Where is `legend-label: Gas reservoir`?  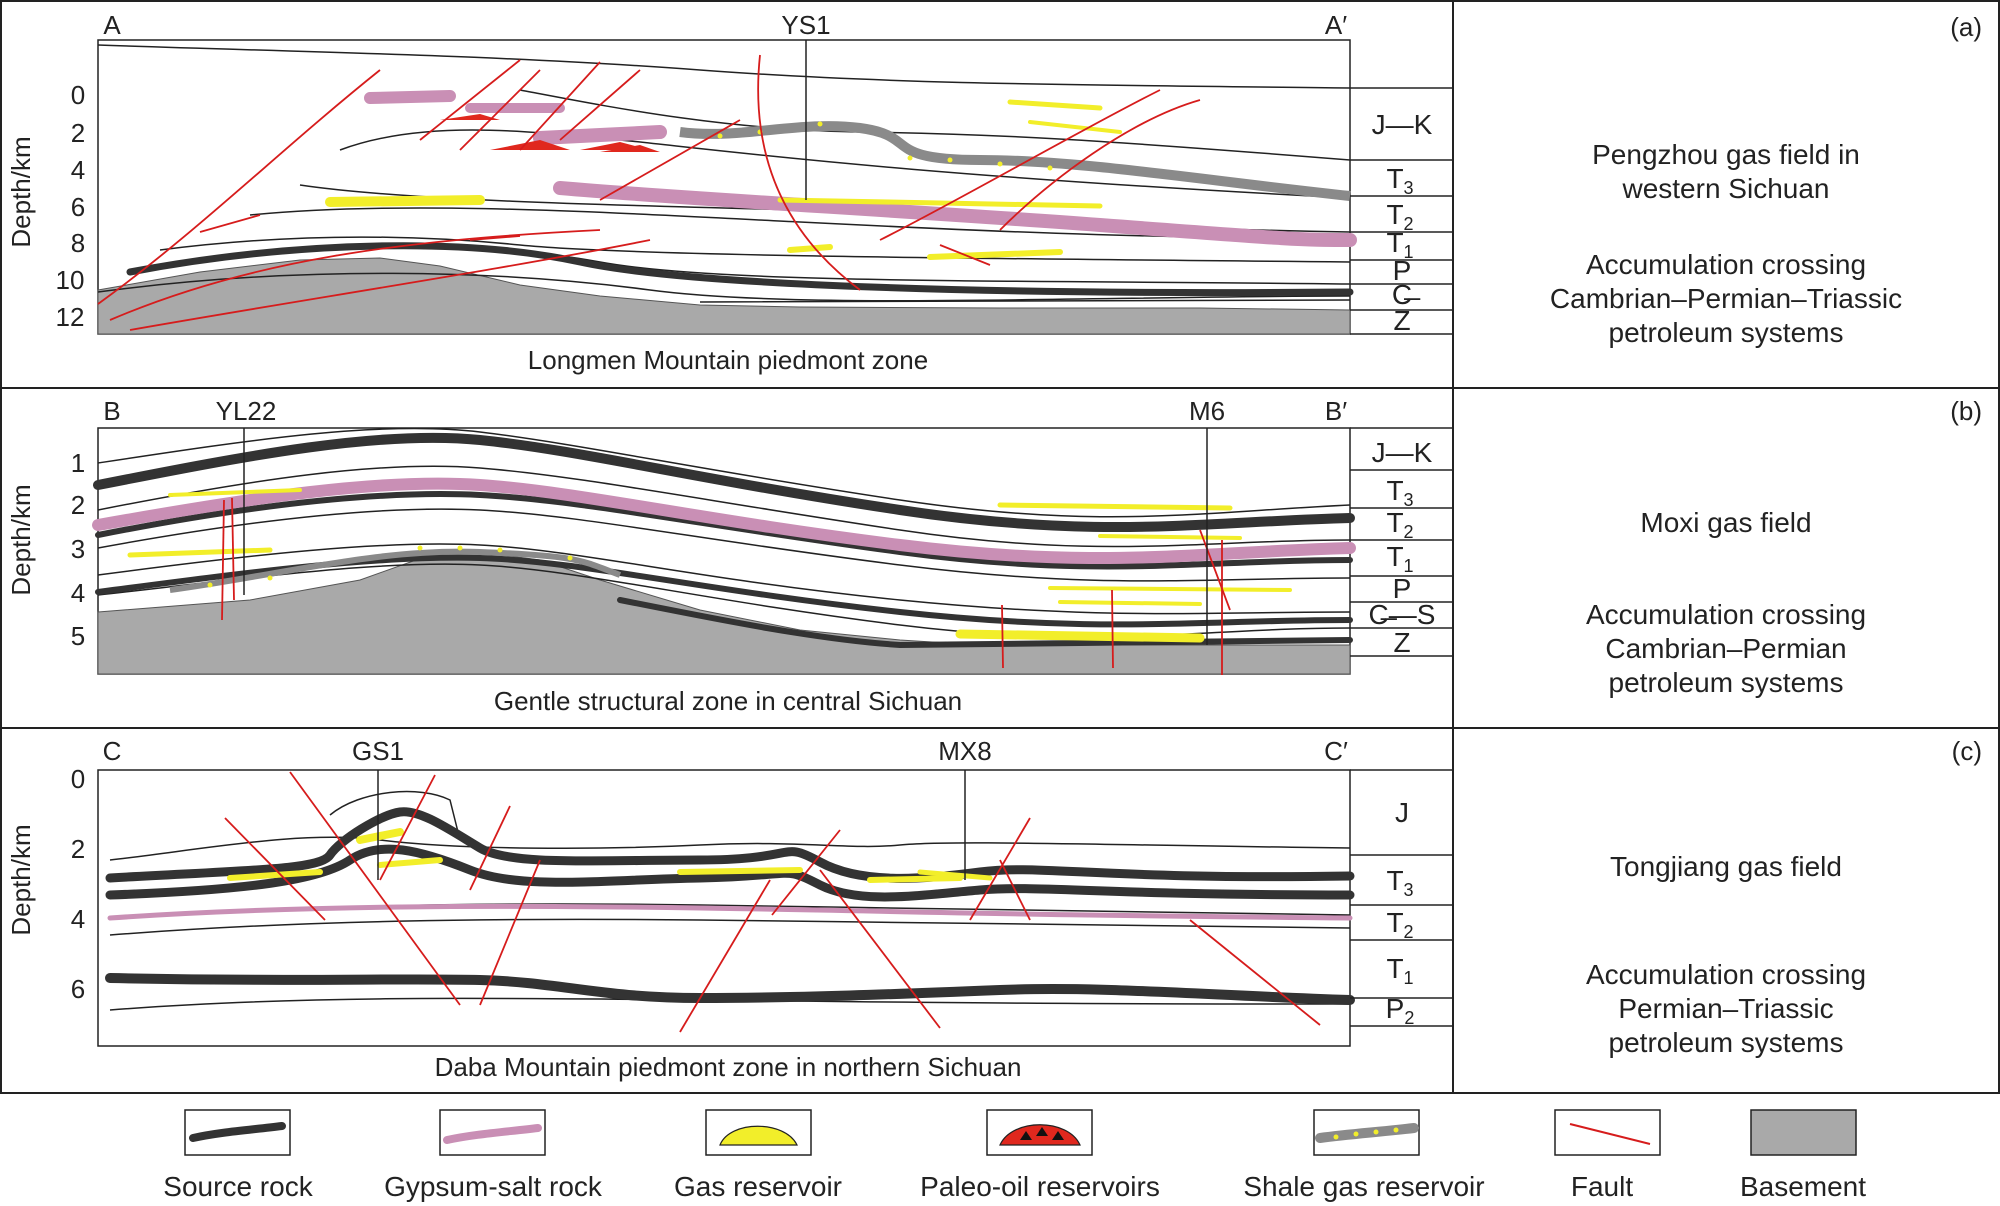 legend-label: Gas reservoir is located at coordinates (758, 1186).